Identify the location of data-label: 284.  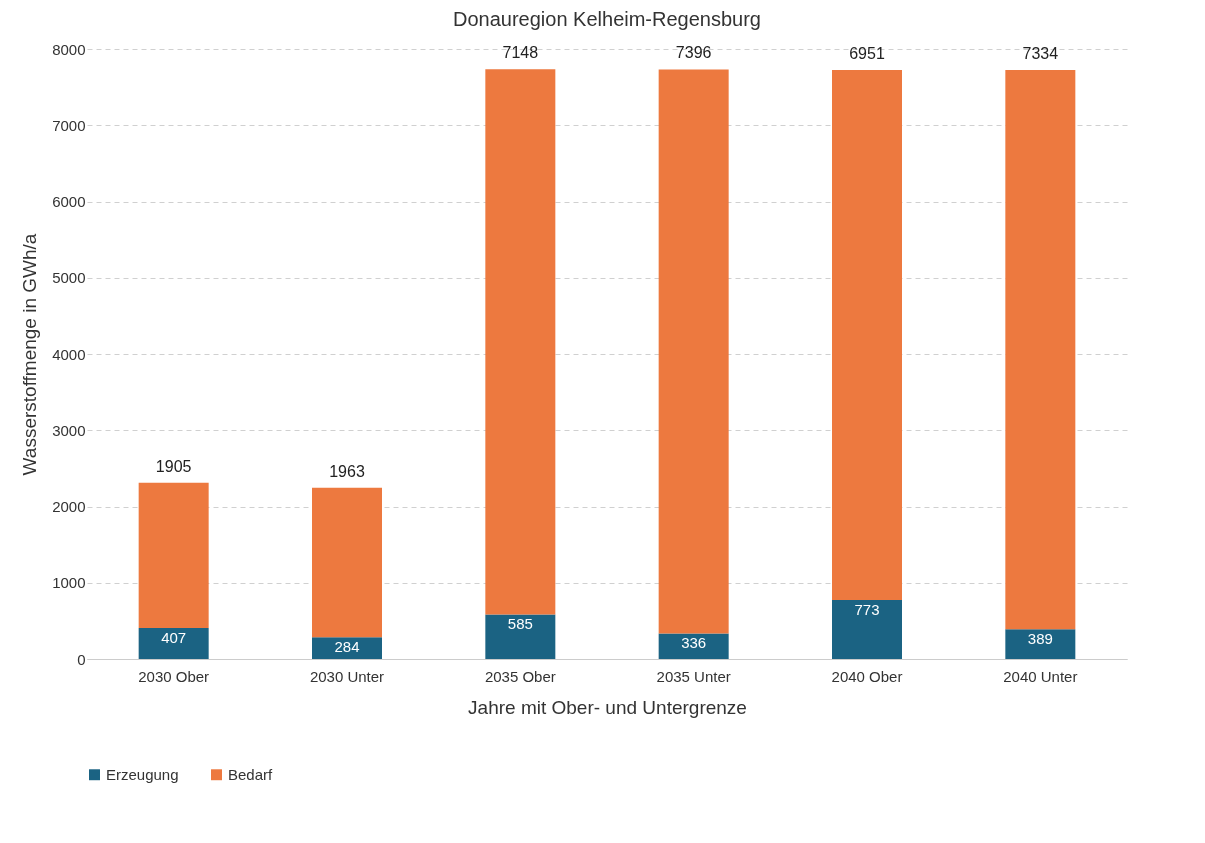
(347, 647).